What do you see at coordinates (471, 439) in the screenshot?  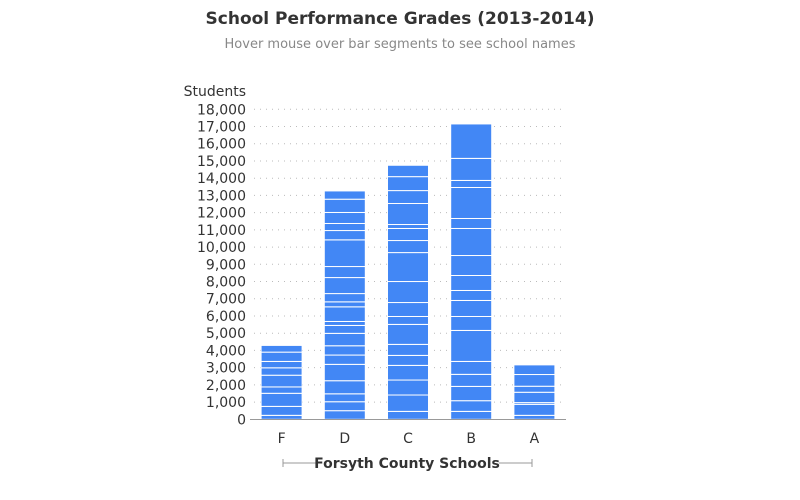 I see `x-tick-label: B` at bounding box center [471, 439].